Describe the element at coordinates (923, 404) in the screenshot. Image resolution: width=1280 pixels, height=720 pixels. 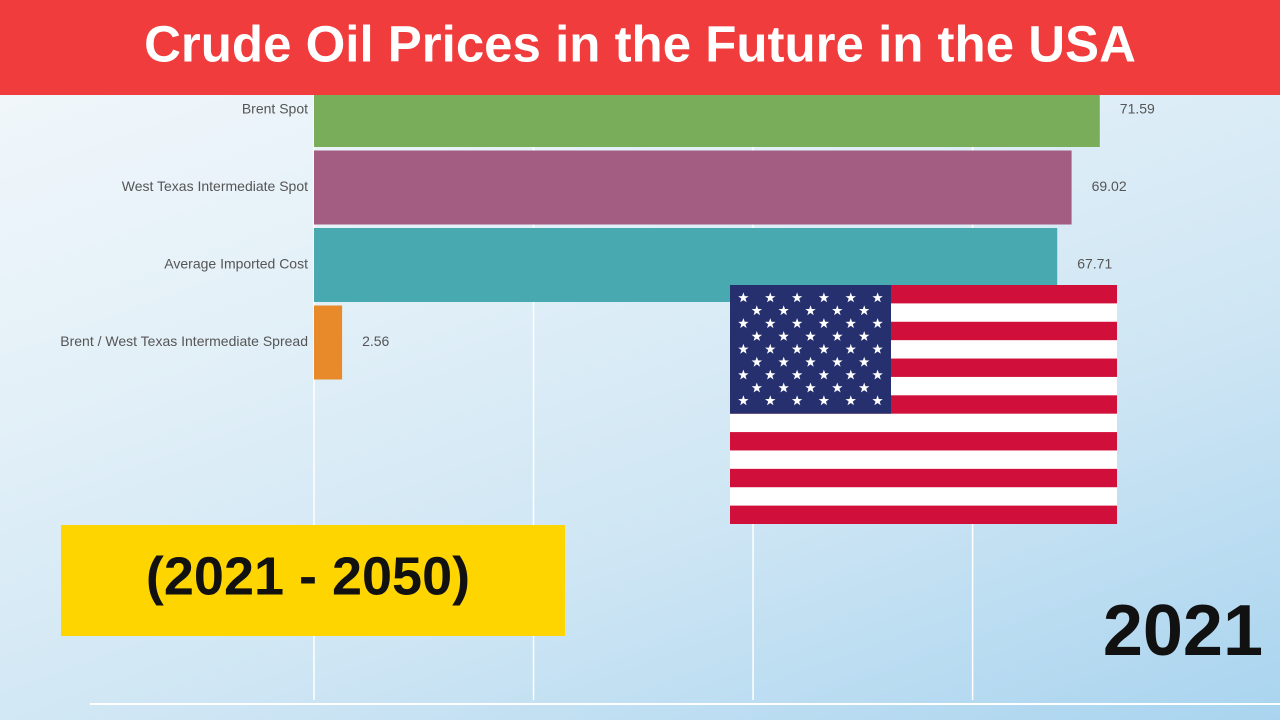
I see `us-flag` at that location.